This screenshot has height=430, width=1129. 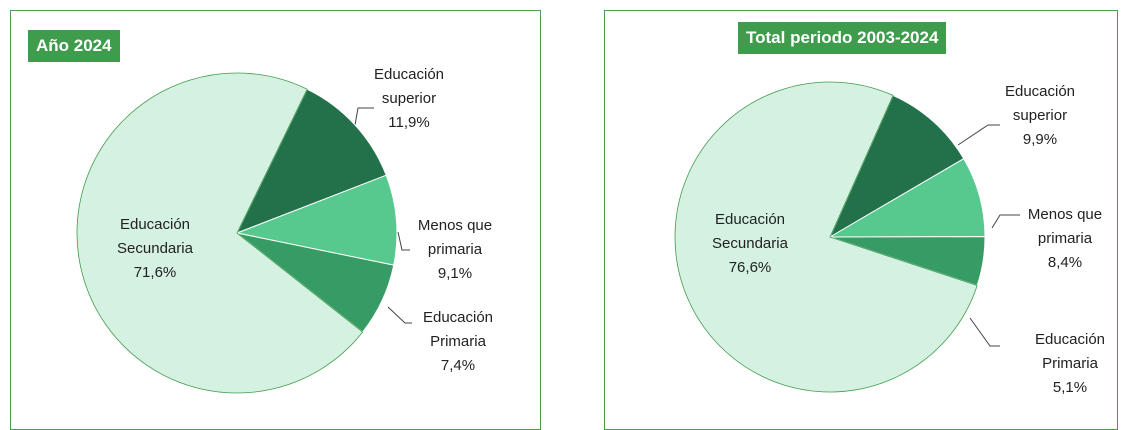 I want to click on slice-label: Menos que primaria 8,4%, so click(x=1065, y=239).